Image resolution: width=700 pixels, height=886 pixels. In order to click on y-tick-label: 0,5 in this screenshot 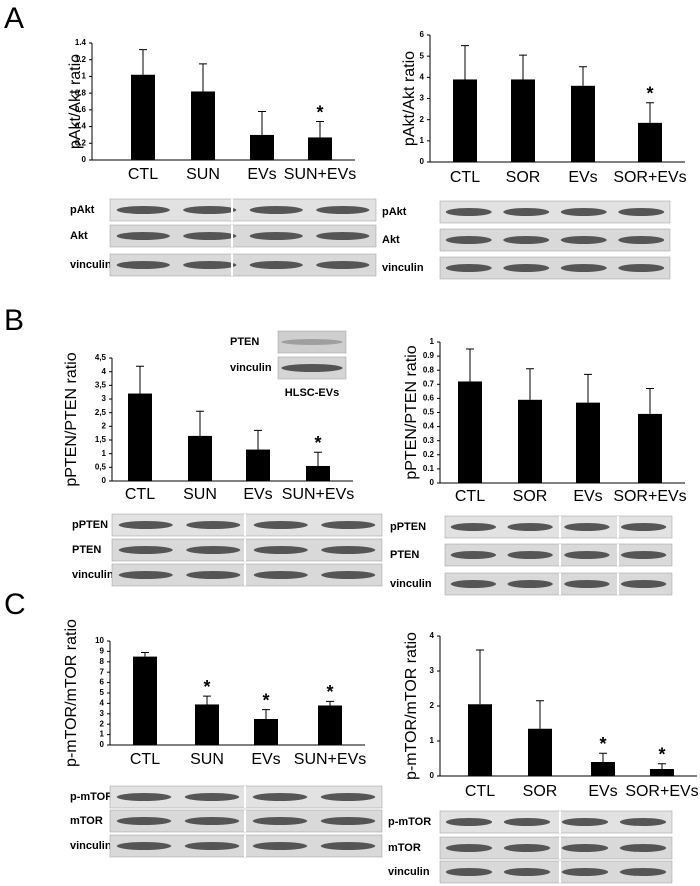, I will do `click(101, 466)`.